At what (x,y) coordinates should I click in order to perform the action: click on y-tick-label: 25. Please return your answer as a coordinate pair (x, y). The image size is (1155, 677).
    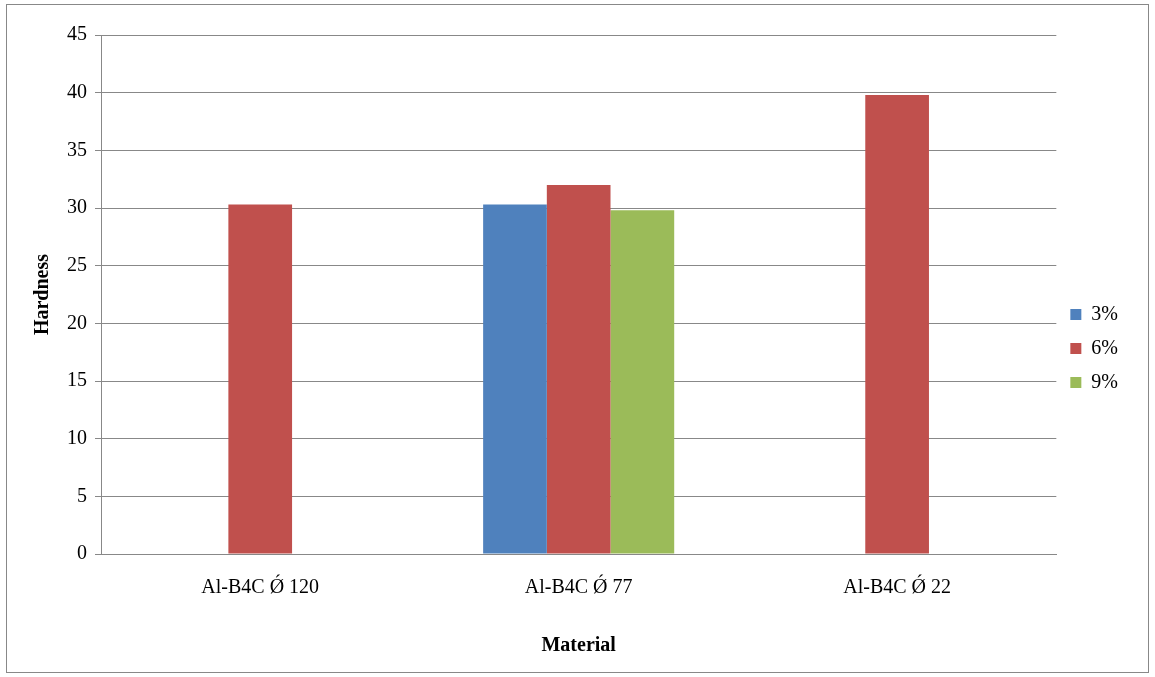
    Looking at the image, I should click on (77, 263).